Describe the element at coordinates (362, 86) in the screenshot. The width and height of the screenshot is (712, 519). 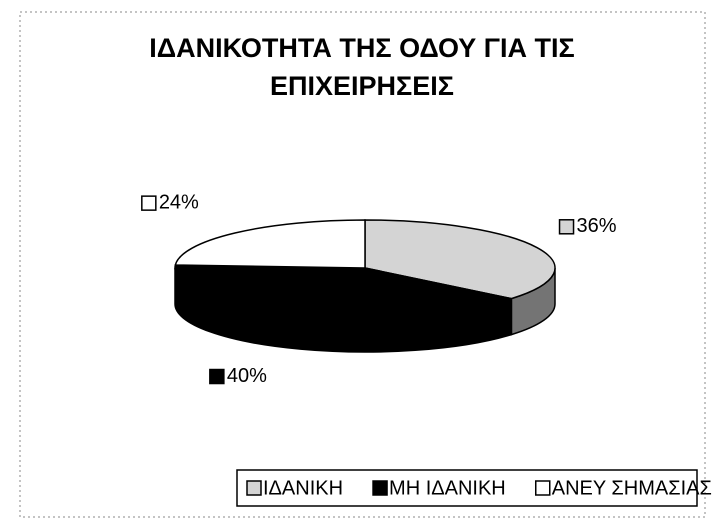
I see `chart-title: ΕΠΙΧΕΙΡΗΣΕΙΣ` at that location.